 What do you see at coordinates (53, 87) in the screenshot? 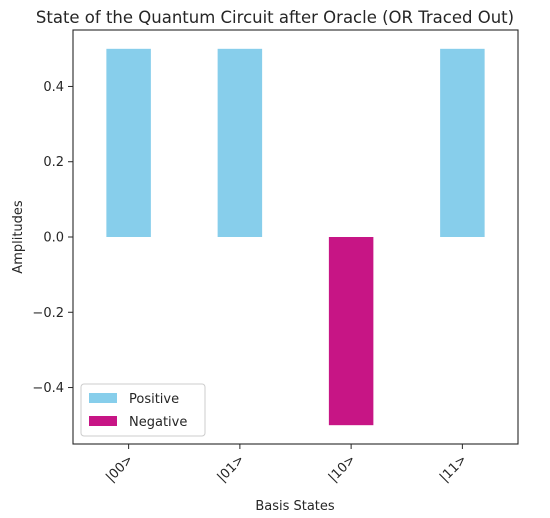
I see `y-tick-label: 0.4` at bounding box center [53, 87].